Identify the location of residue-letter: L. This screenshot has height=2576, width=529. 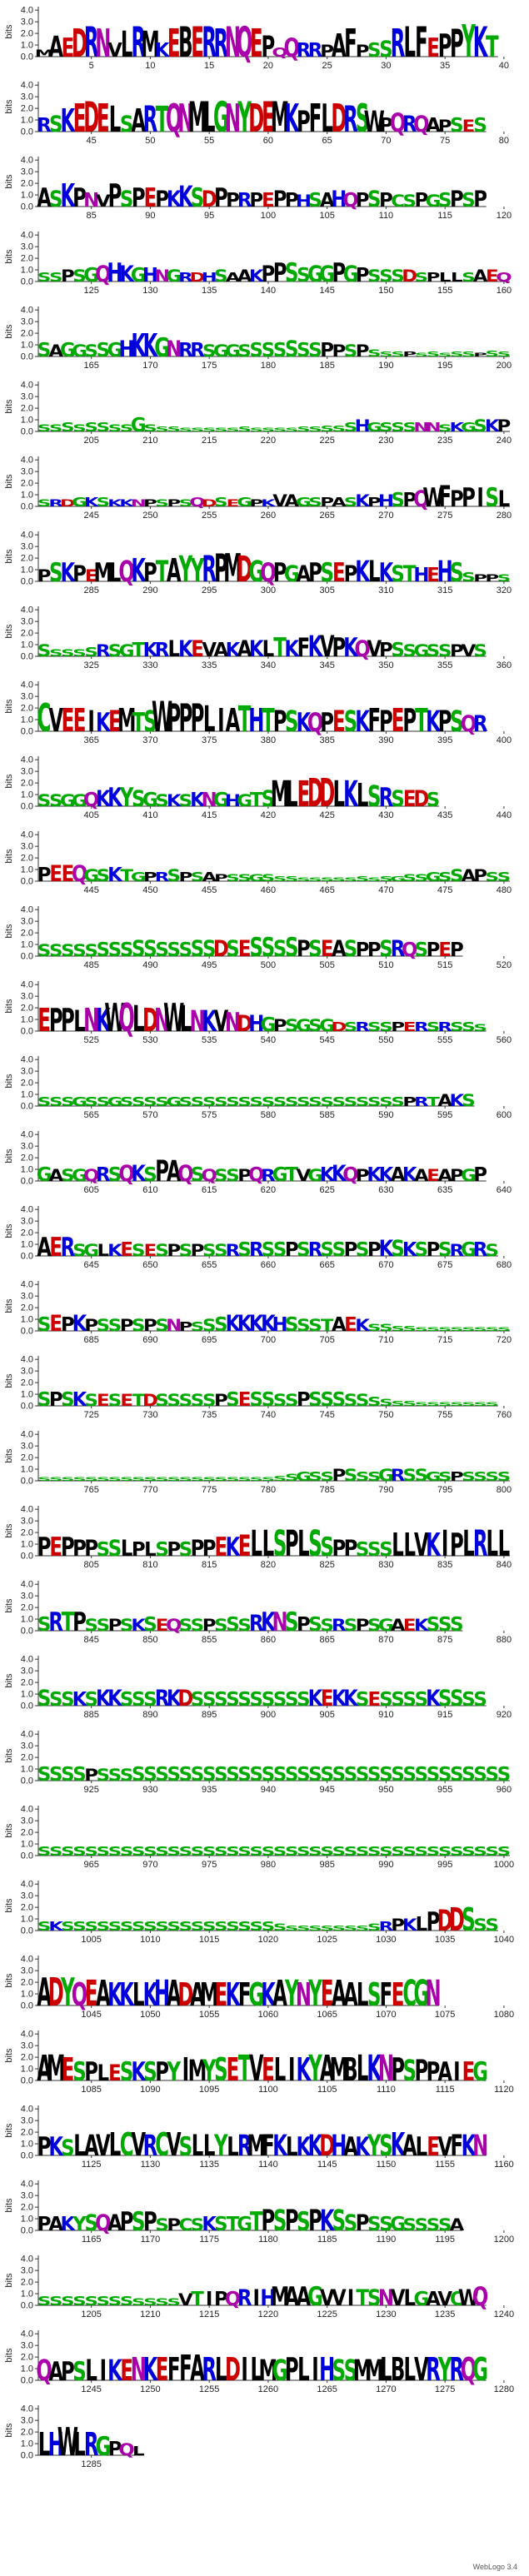
(363, 1996).